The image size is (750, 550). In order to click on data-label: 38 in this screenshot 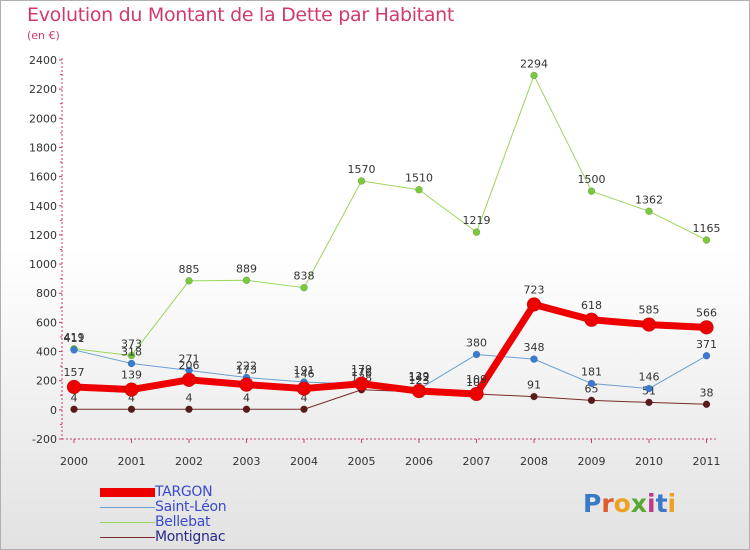, I will do `click(707, 392)`.